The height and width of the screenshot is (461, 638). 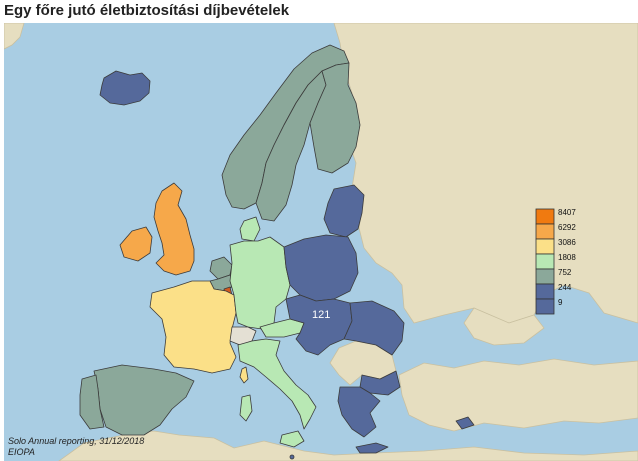 What do you see at coordinates (567, 212) in the screenshot?
I see `legend-label: 8407` at bounding box center [567, 212].